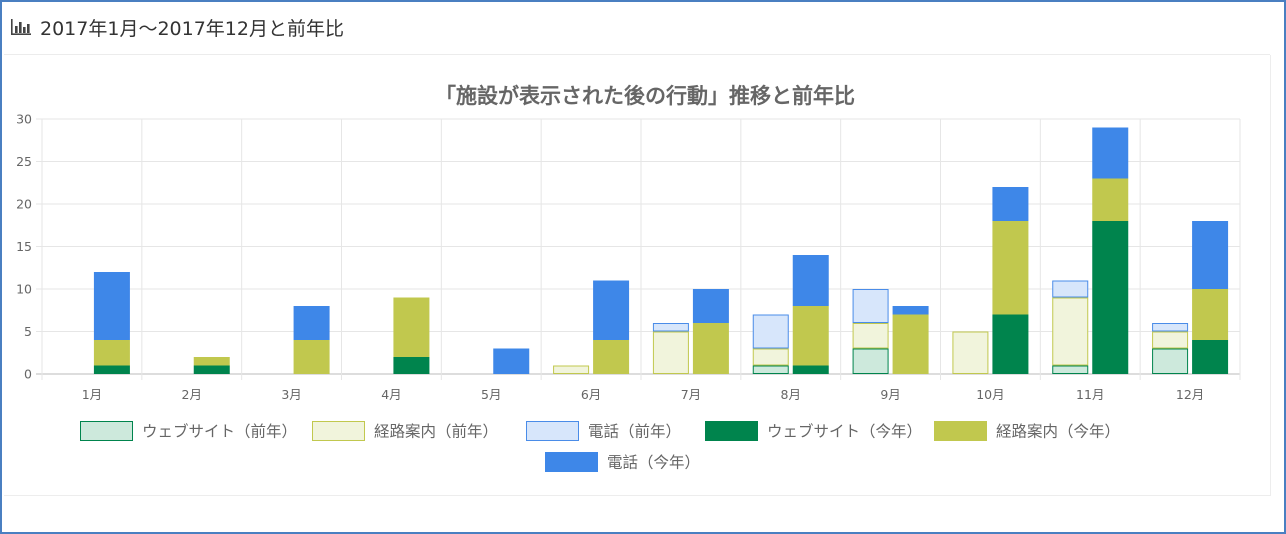 The width and height of the screenshot is (1286, 534). Describe the element at coordinates (1058, 432) in the screenshot. I see `legend-label: 経路案内（今年）` at that location.